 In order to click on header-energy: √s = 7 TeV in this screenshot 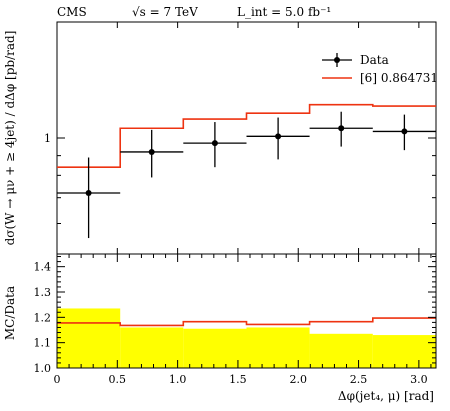, I will do `click(165, 12)`.